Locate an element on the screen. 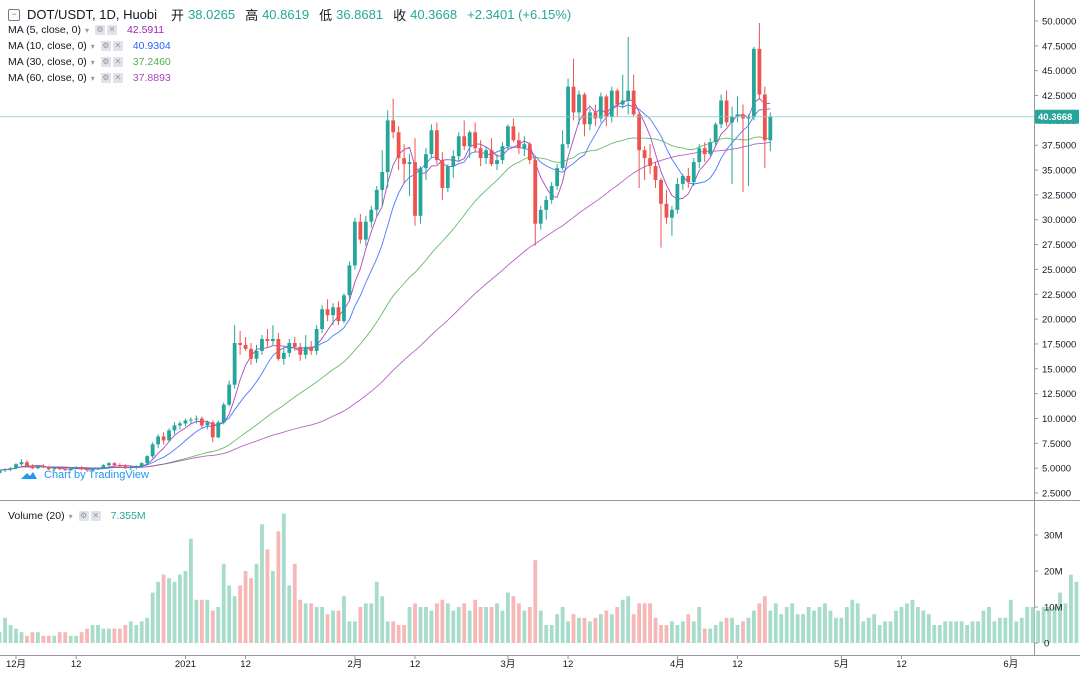 The width and height of the screenshot is (1080, 675). volume-value: 7.355M is located at coordinates (128, 516).